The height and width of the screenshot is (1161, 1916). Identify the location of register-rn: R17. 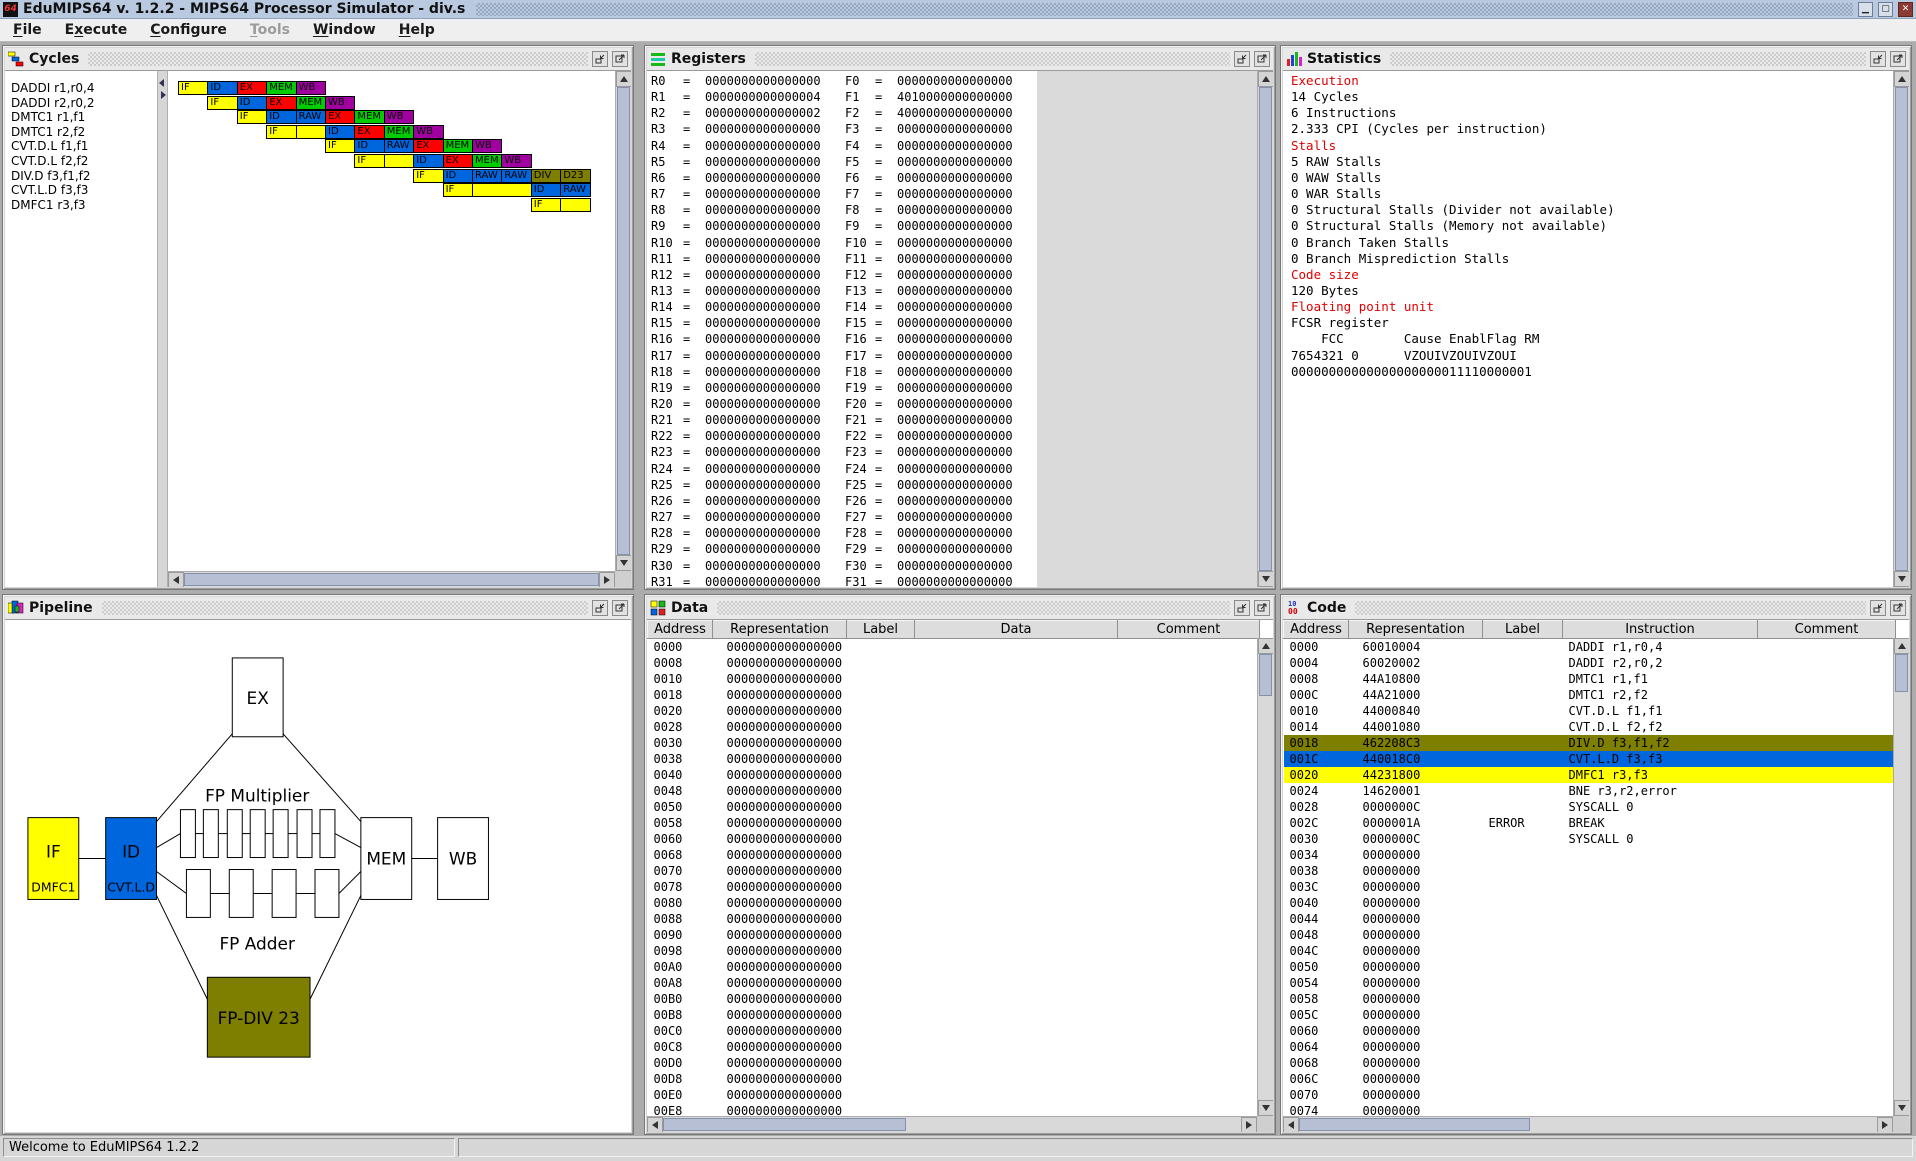
(662, 355).